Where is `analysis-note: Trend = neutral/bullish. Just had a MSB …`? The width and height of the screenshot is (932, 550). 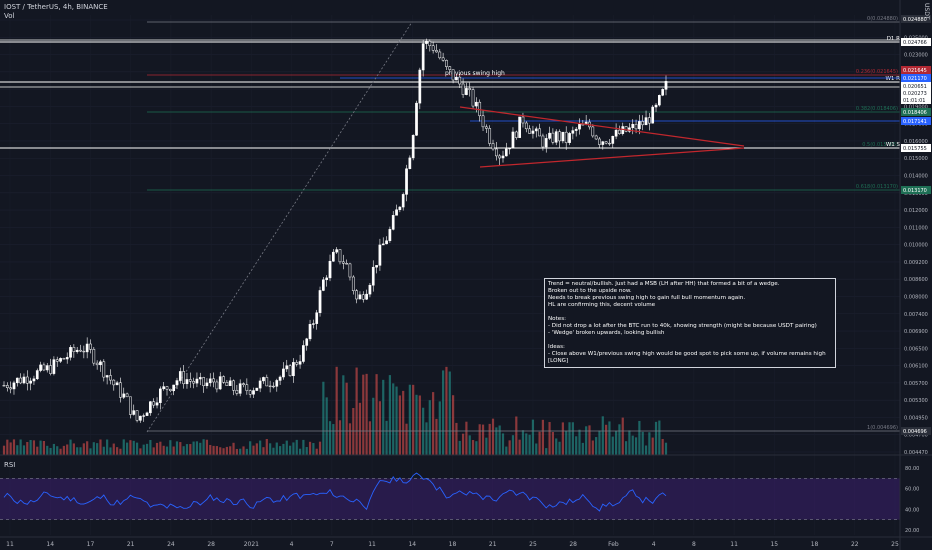
analysis-note: Trend = neutral/bullish. Just had a MSB … is located at coordinates (690, 323).